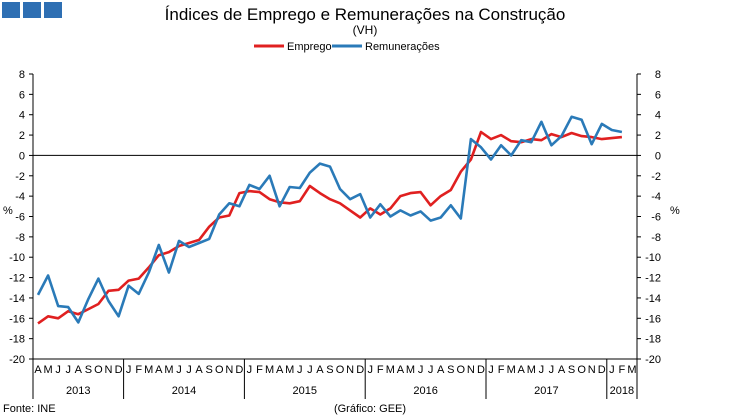 Image resolution: width=750 pixels, height=415 pixels. Describe the element at coordinates (20, 197) in the screenshot. I see `y-tick-label-left: -4` at that location.